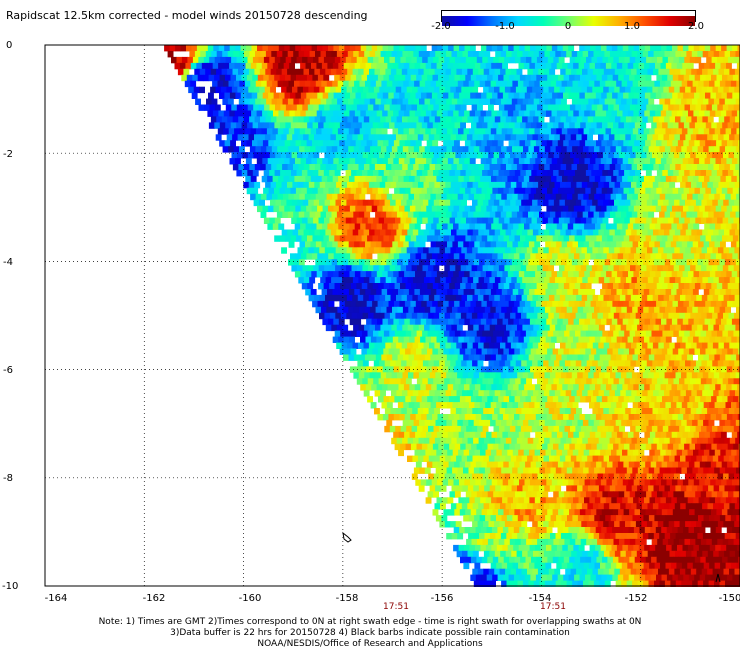 The image size is (740, 650). Describe the element at coordinates (632, 26) in the screenshot. I see `colorbar-tick-label: 1.0` at that location.